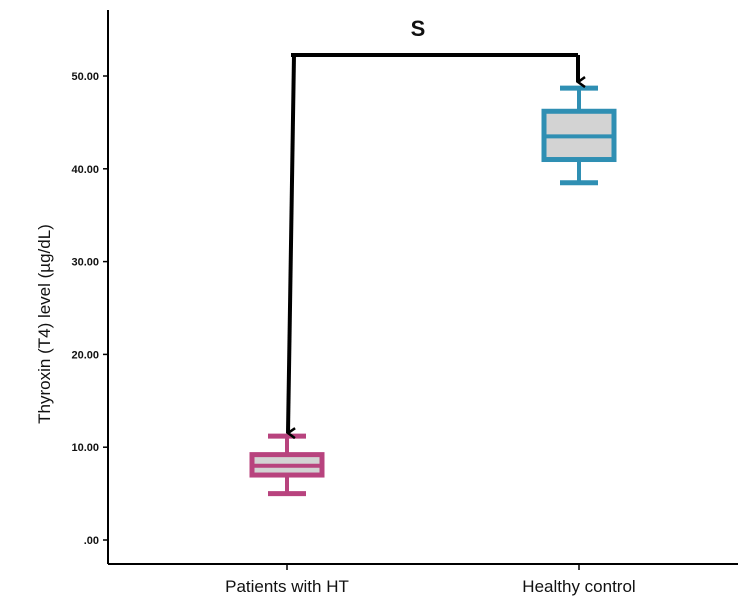  Describe the element at coordinates (578, 586) in the screenshot. I see `x-tick-label: Healthy control` at that location.